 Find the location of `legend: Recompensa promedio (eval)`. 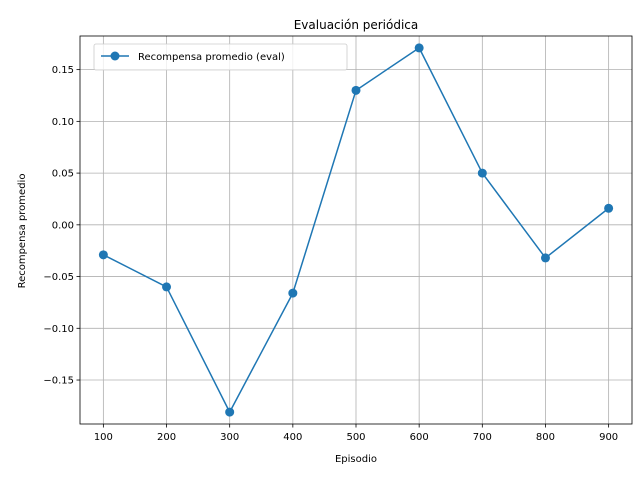

legend: Recompensa promedio (eval) is located at coordinates (220, 57).